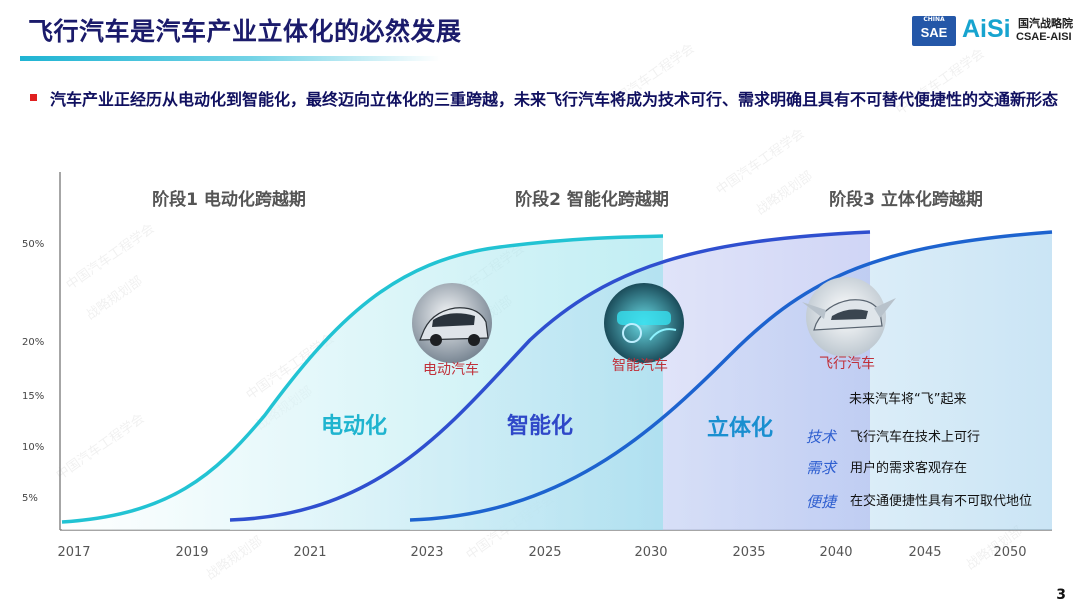 The width and height of the screenshot is (1080, 607). Describe the element at coordinates (354, 426) in the screenshot. I see `stage1-curve-label: 电动化` at that location.